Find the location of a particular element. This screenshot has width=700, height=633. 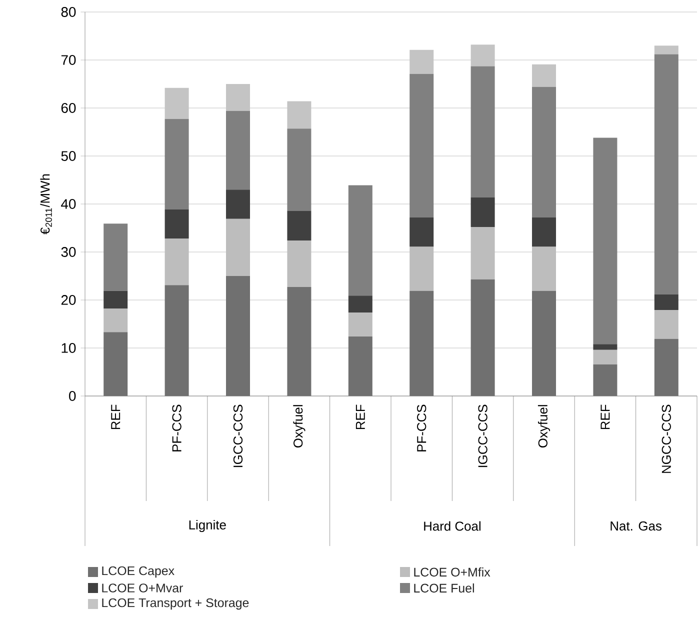

legend-label: LCOE Fuel is located at coordinates (444, 588).